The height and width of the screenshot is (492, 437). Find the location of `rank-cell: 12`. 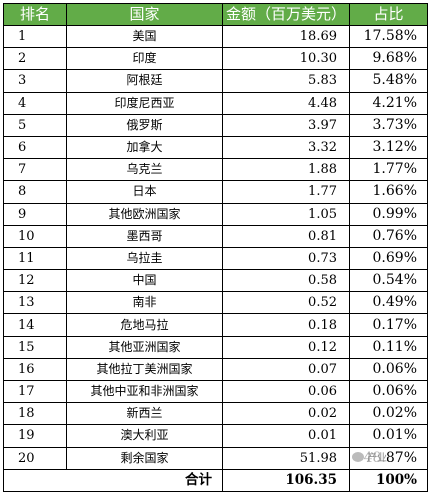

rank-cell: 12 is located at coordinates (35, 281).